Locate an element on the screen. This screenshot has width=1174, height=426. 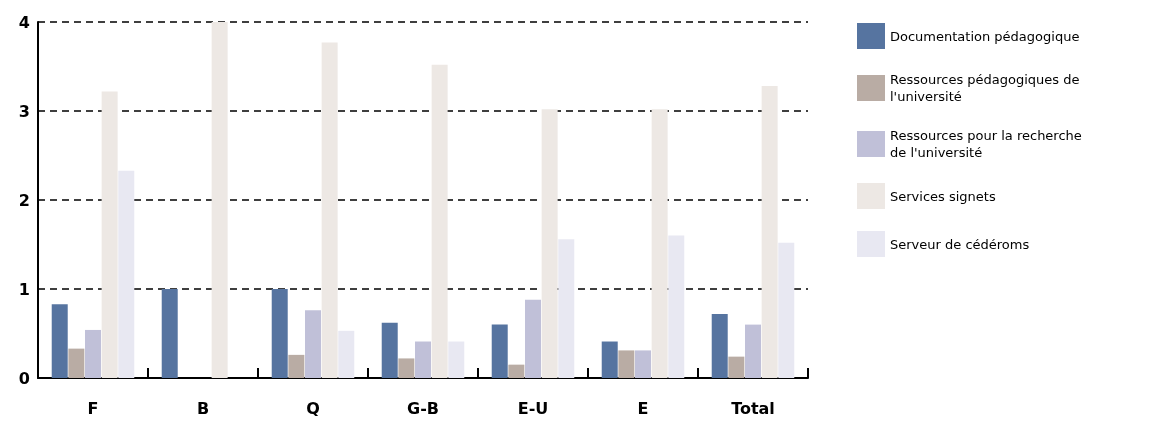
legend-label: Services signets is located at coordinates (943, 196).